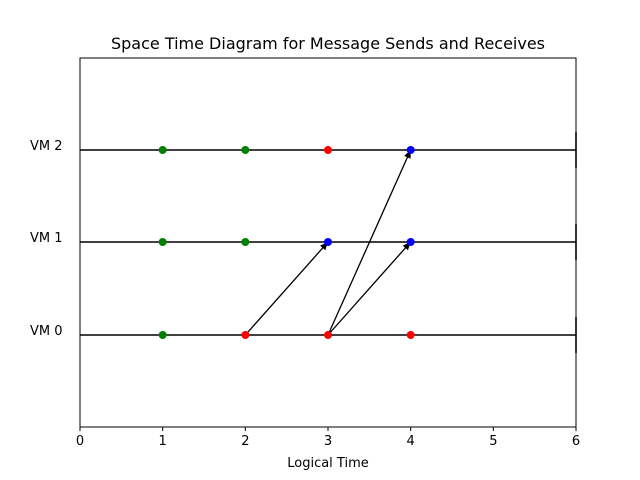  What do you see at coordinates (328, 150) in the screenshot?
I see `event-send-vm2-t3` at bounding box center [328, 150].